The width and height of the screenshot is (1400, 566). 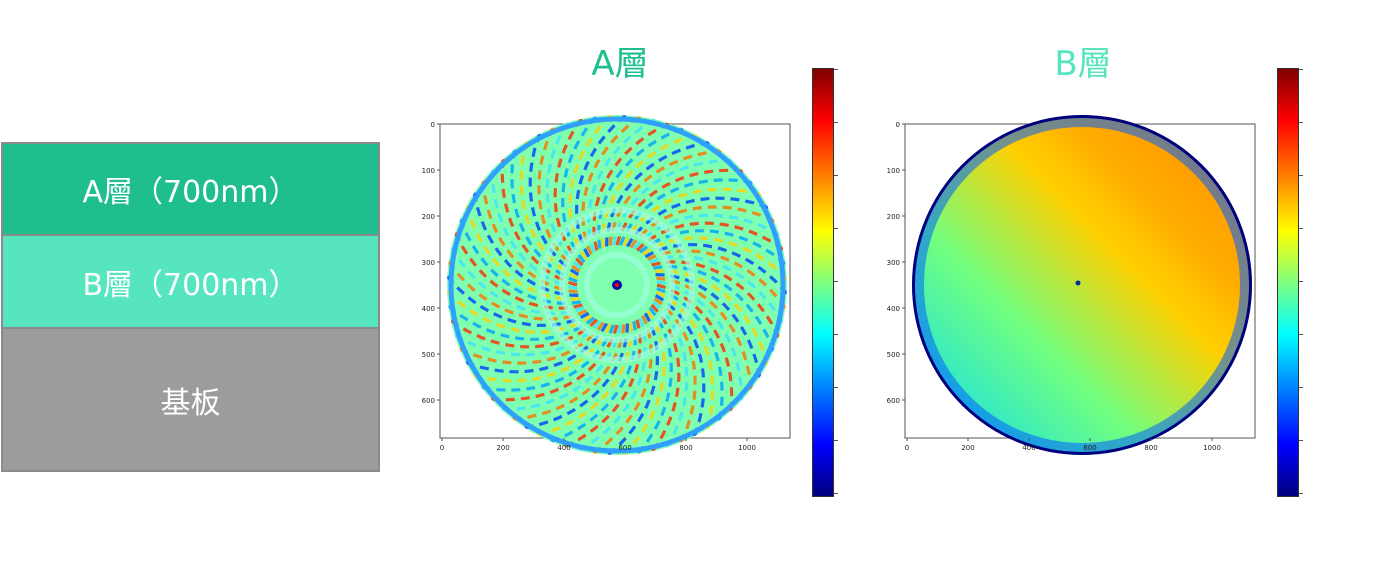 I want to click on inner-ring, so click(x=617, y=285).